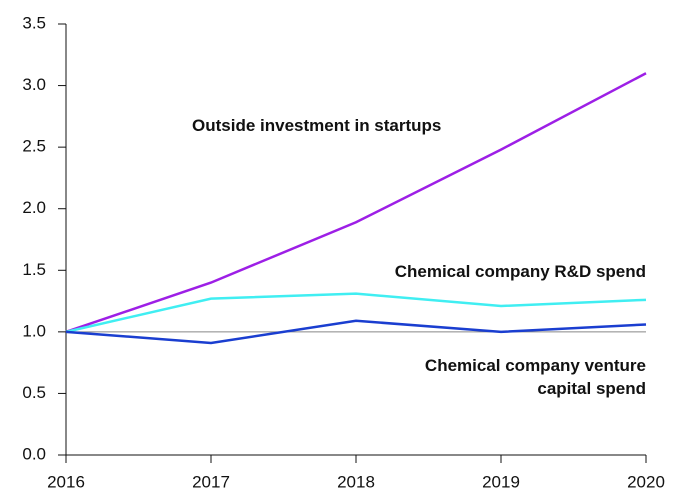 The width and height of the screenshot is (676, 494). I want to click on x-tick-label: 2016, so click(66, 481).